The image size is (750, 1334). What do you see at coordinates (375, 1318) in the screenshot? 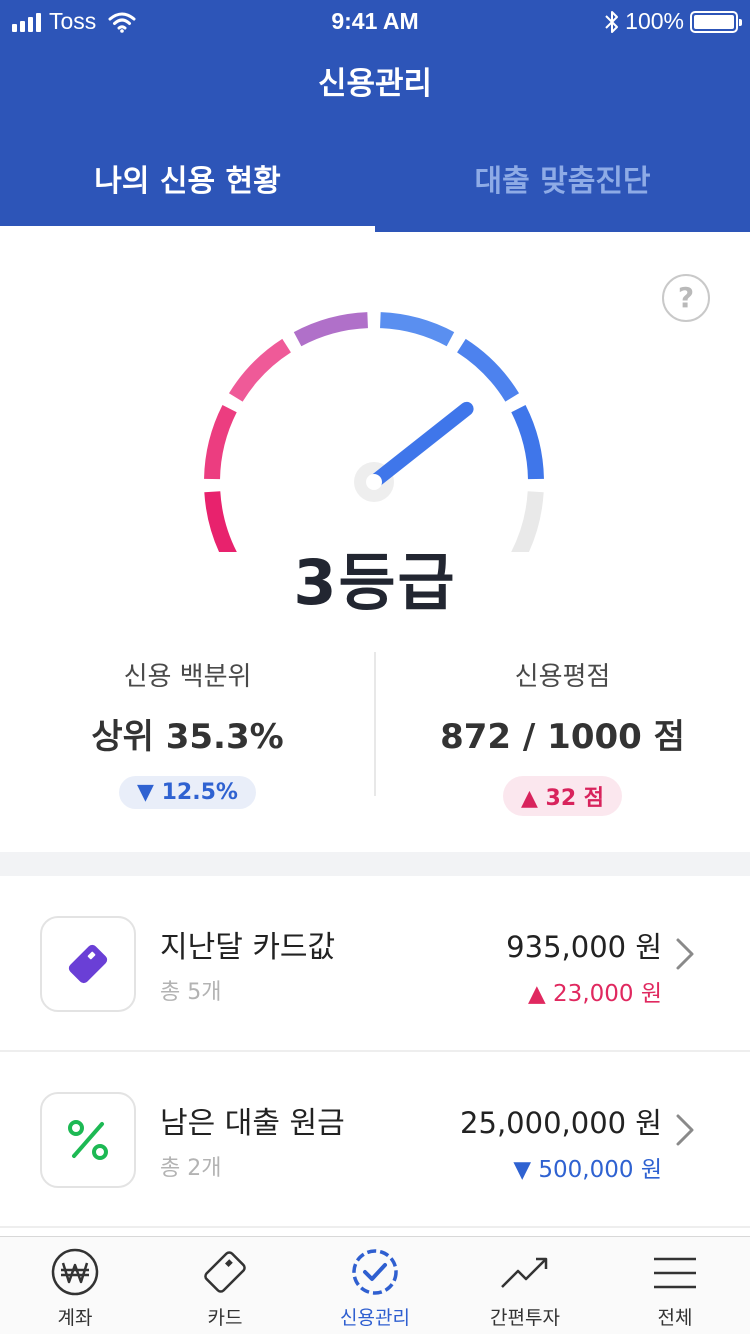
I see `nav-label: 신용관리` at bounding box center [375, 1318].